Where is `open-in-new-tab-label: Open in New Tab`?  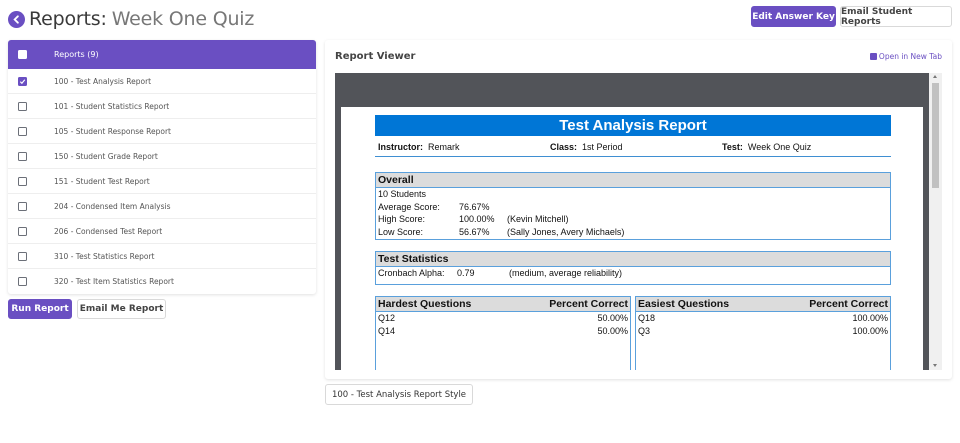
open-in-new-tab-label: Open in New Tab is located at coordinates (910, 56).